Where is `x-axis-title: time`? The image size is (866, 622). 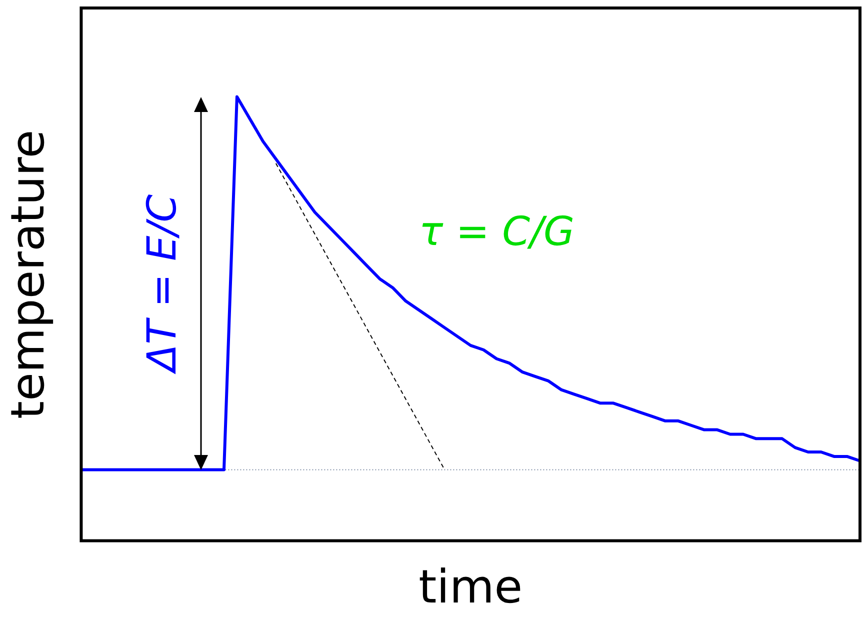
x-axis-title: time is located at coordinates (470, 586).